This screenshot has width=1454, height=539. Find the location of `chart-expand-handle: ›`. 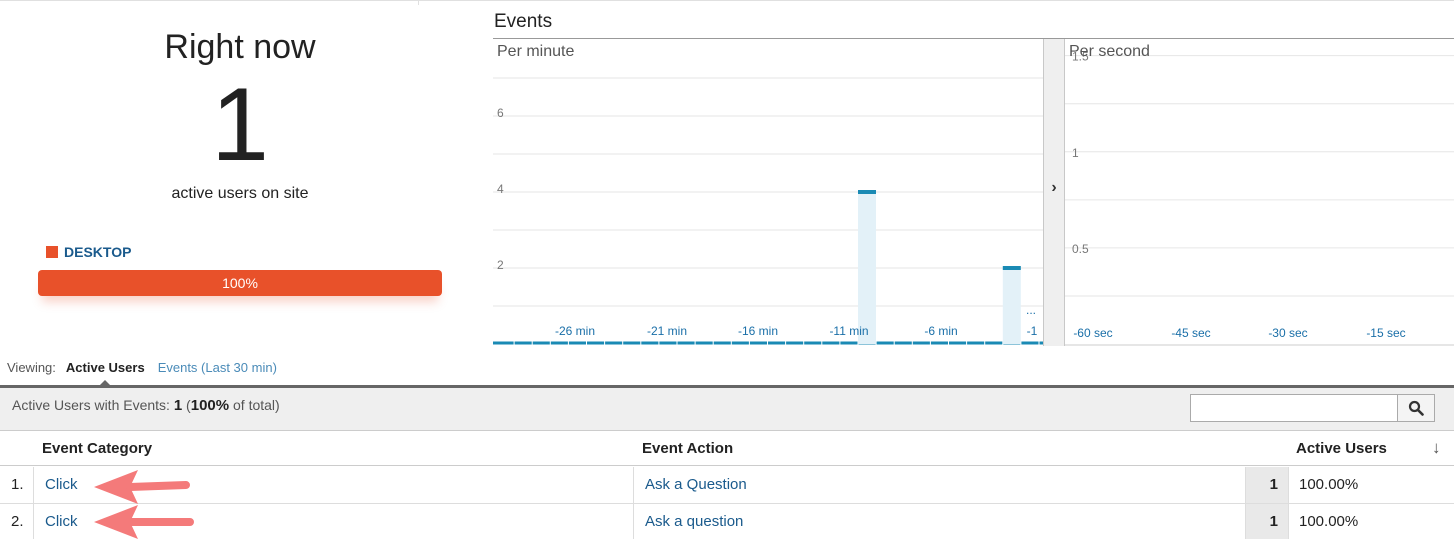

chart-expand-handle: › is located at coordinates (1054, 192).